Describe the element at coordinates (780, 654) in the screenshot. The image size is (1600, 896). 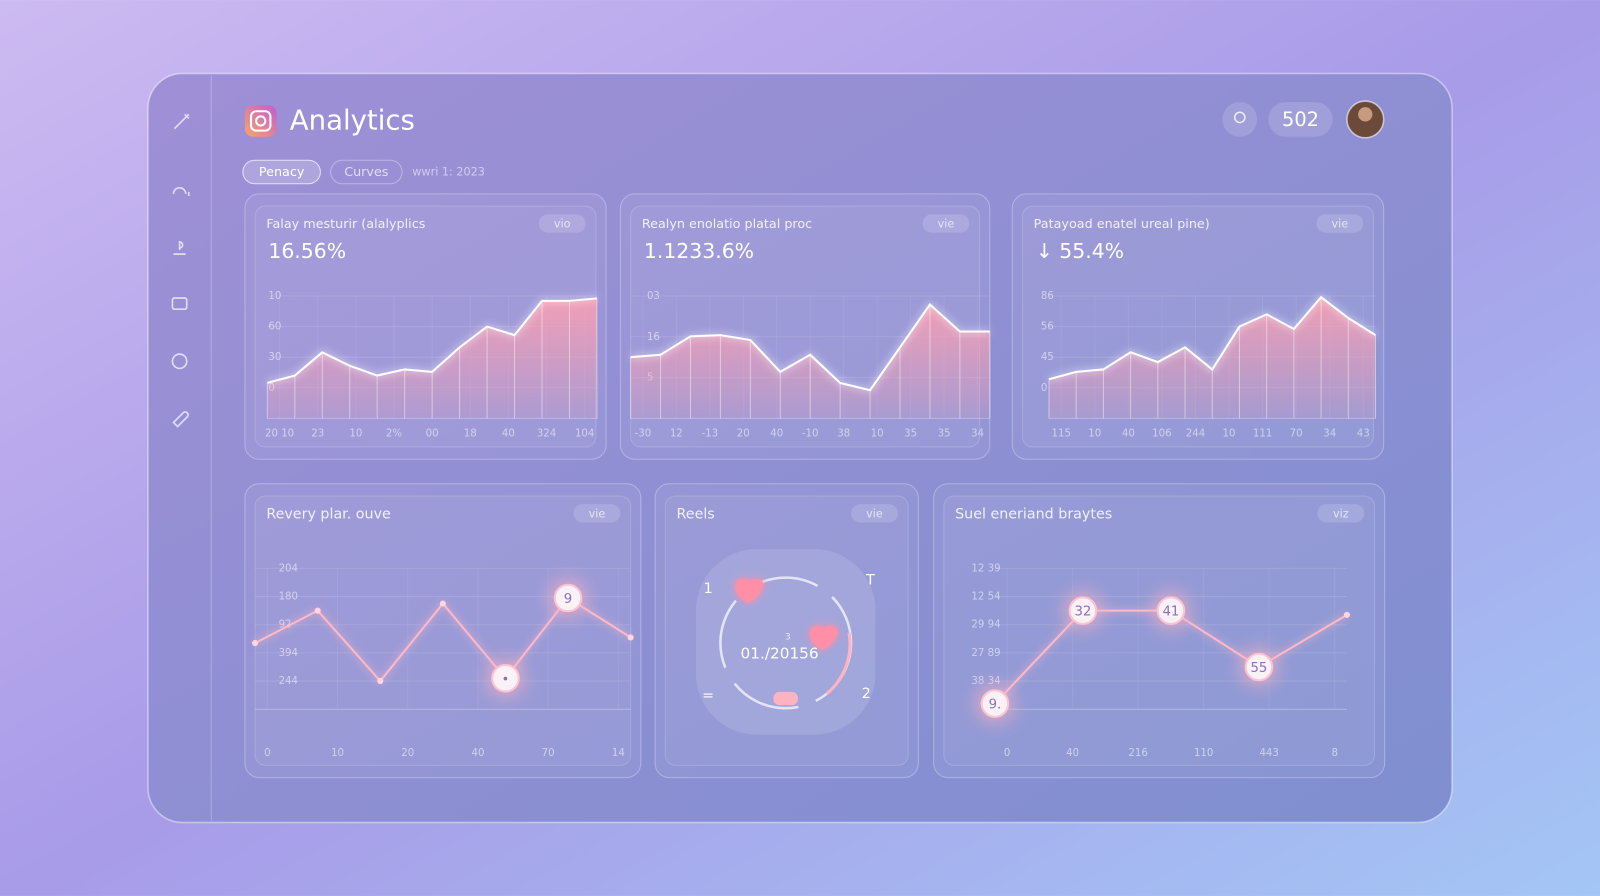
I see `ring-center: 01./20156` at that location.